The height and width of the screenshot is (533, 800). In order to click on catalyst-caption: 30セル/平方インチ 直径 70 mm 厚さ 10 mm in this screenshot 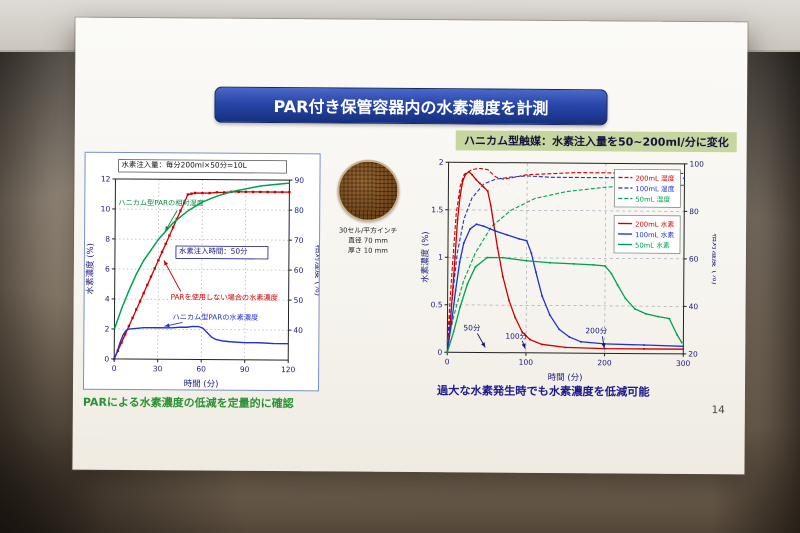, I will do `click(368, 240)`.